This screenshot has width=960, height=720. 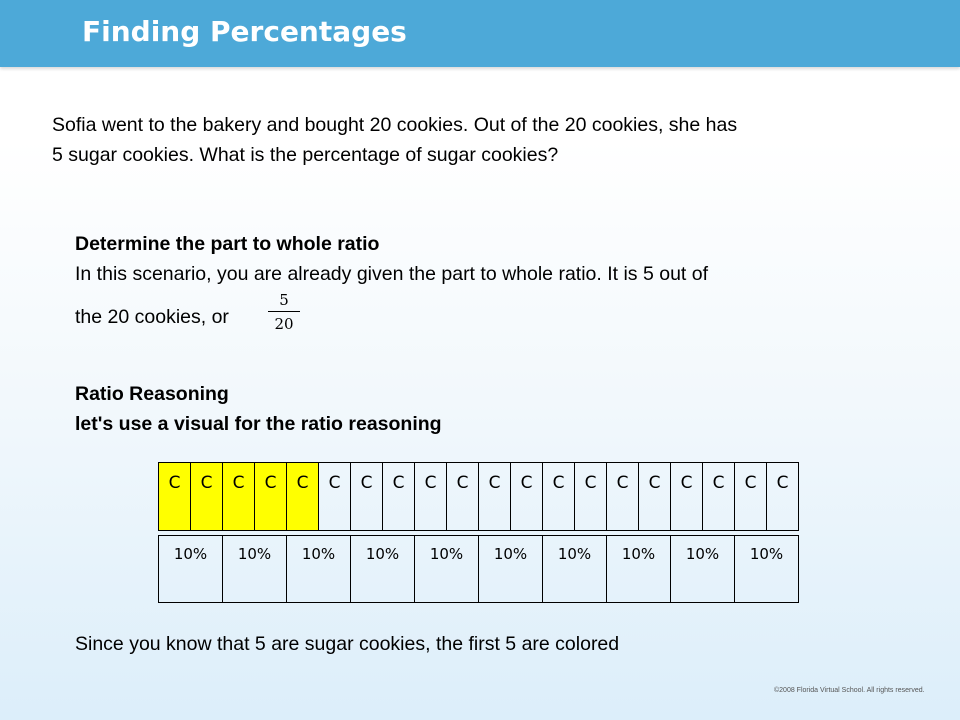 I want to click on step-text-line-2: the 20 cookies, or, so click(x=152, y=317).